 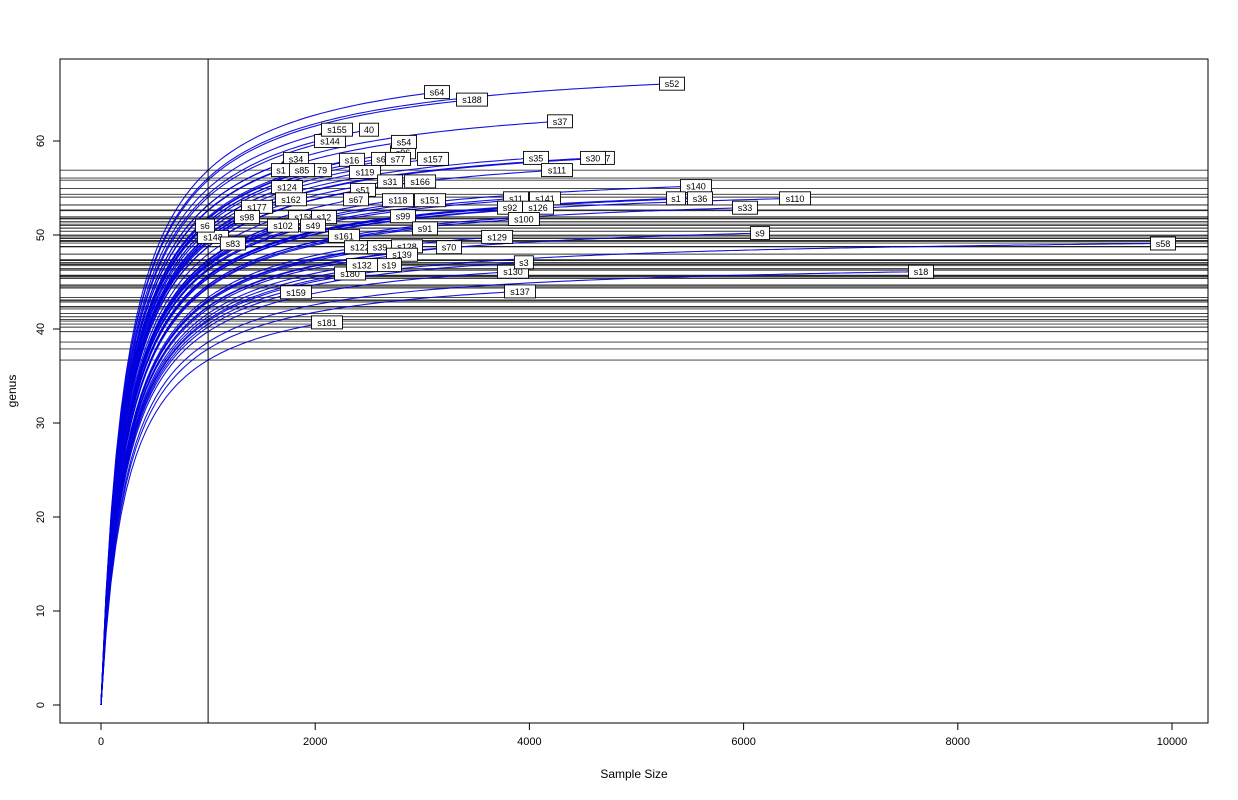 What do you see at coordinates (257, 207) in the screenshot?
I see `curve-label: s177` at bounding box center [257, 207].